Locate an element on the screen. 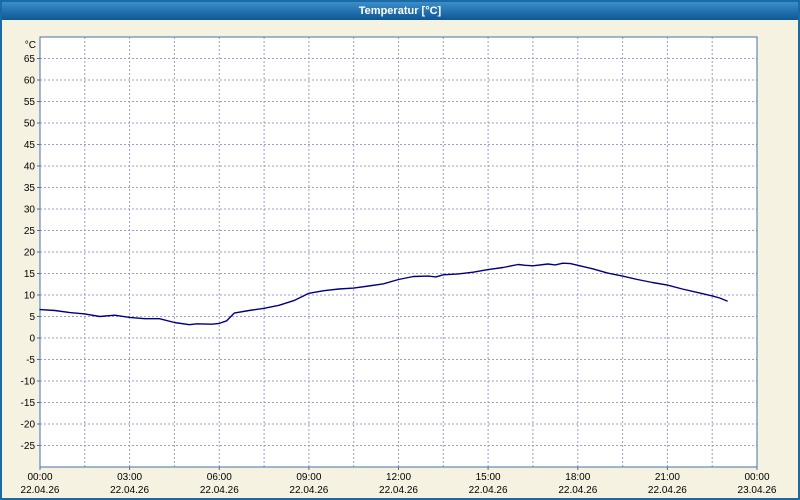 Image resolution: width=800 pixels, height=500 pixels. svg-text: 55 is located at coordinates (30, 102).